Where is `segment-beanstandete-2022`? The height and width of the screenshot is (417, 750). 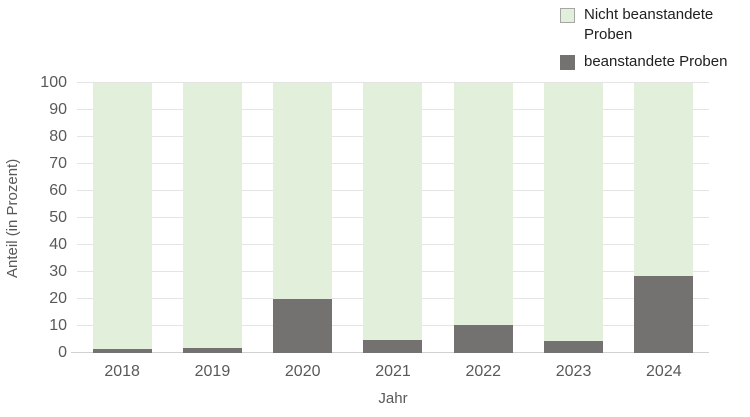
segment-beanstandete-2022 is located at coordinates (483, 338).